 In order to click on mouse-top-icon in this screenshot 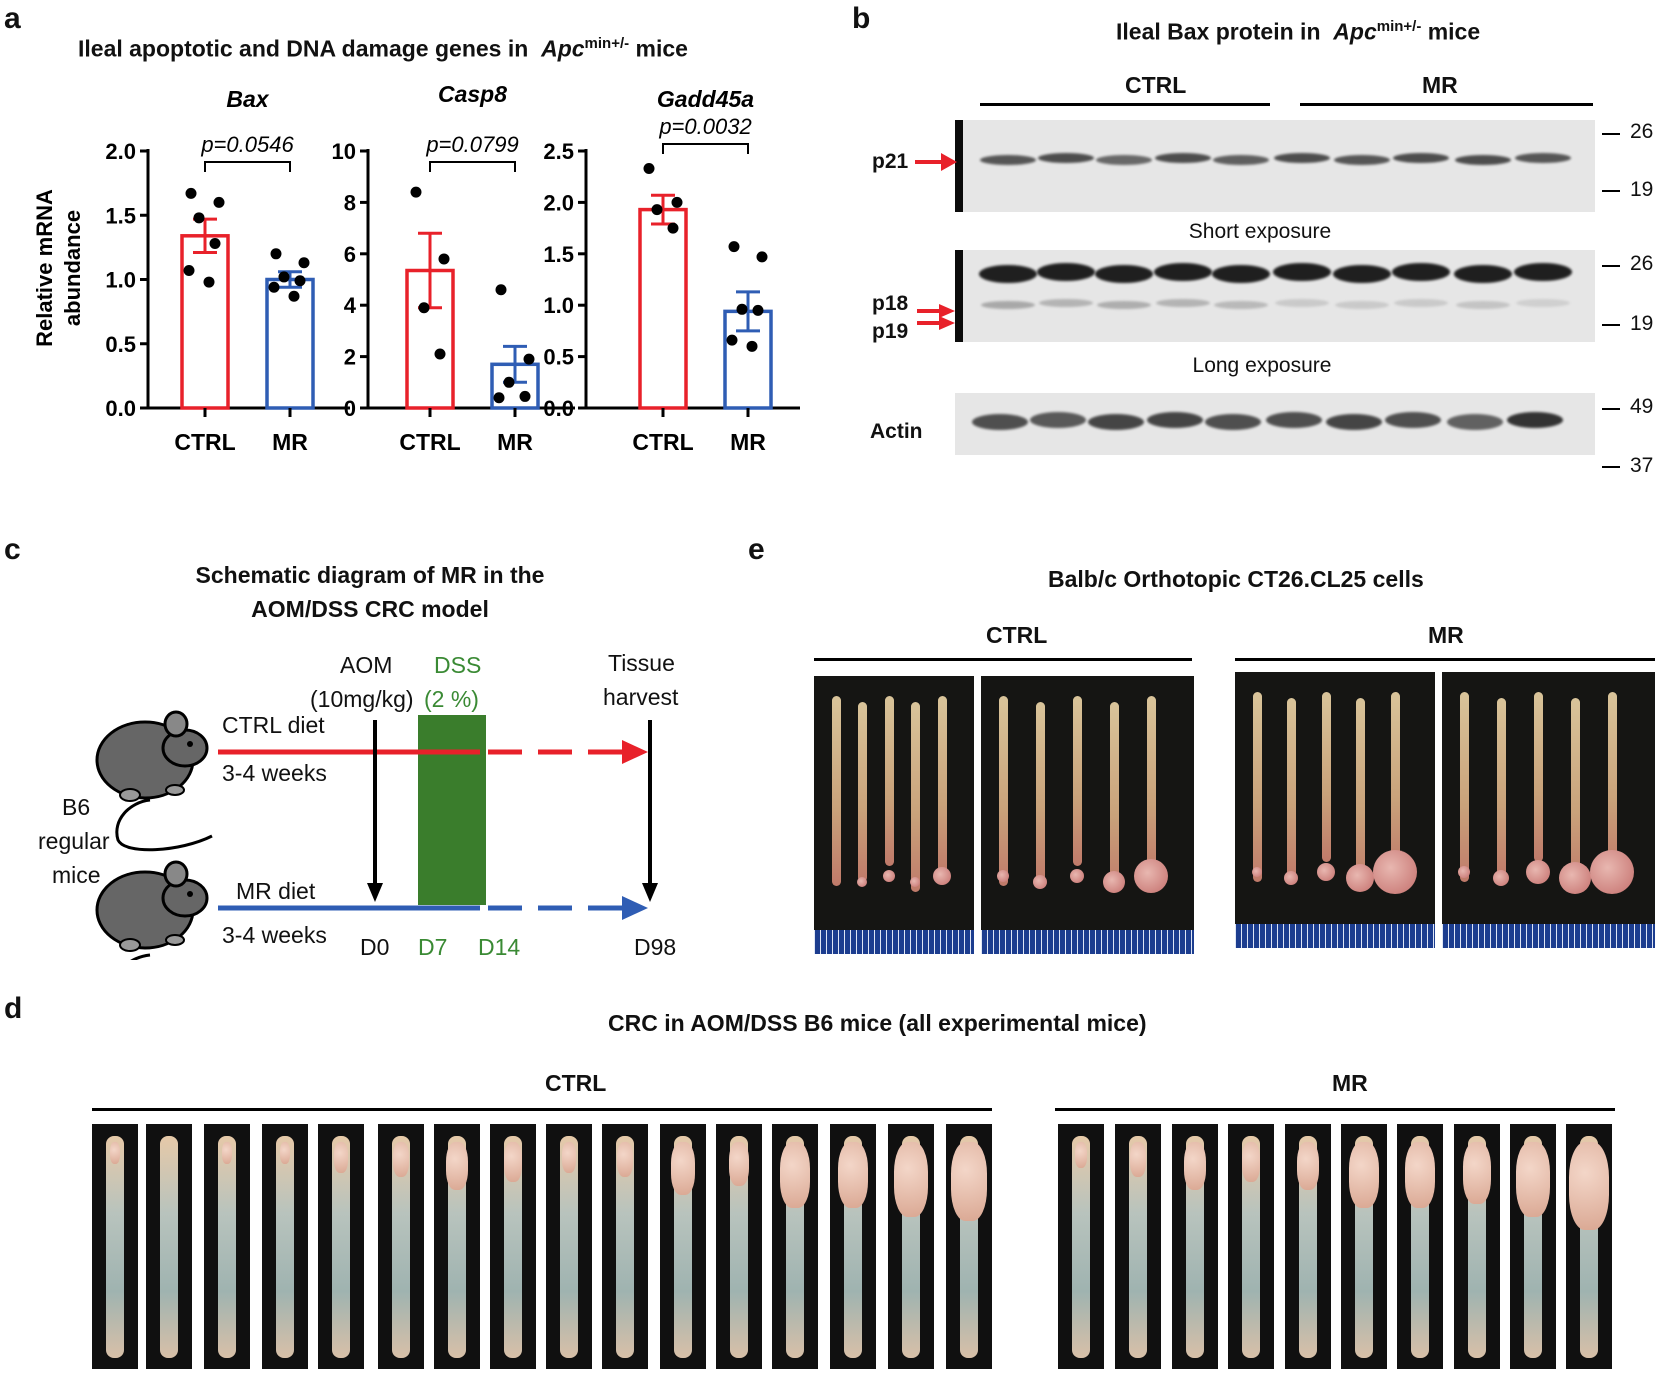, I will do `click(154, 781)`.